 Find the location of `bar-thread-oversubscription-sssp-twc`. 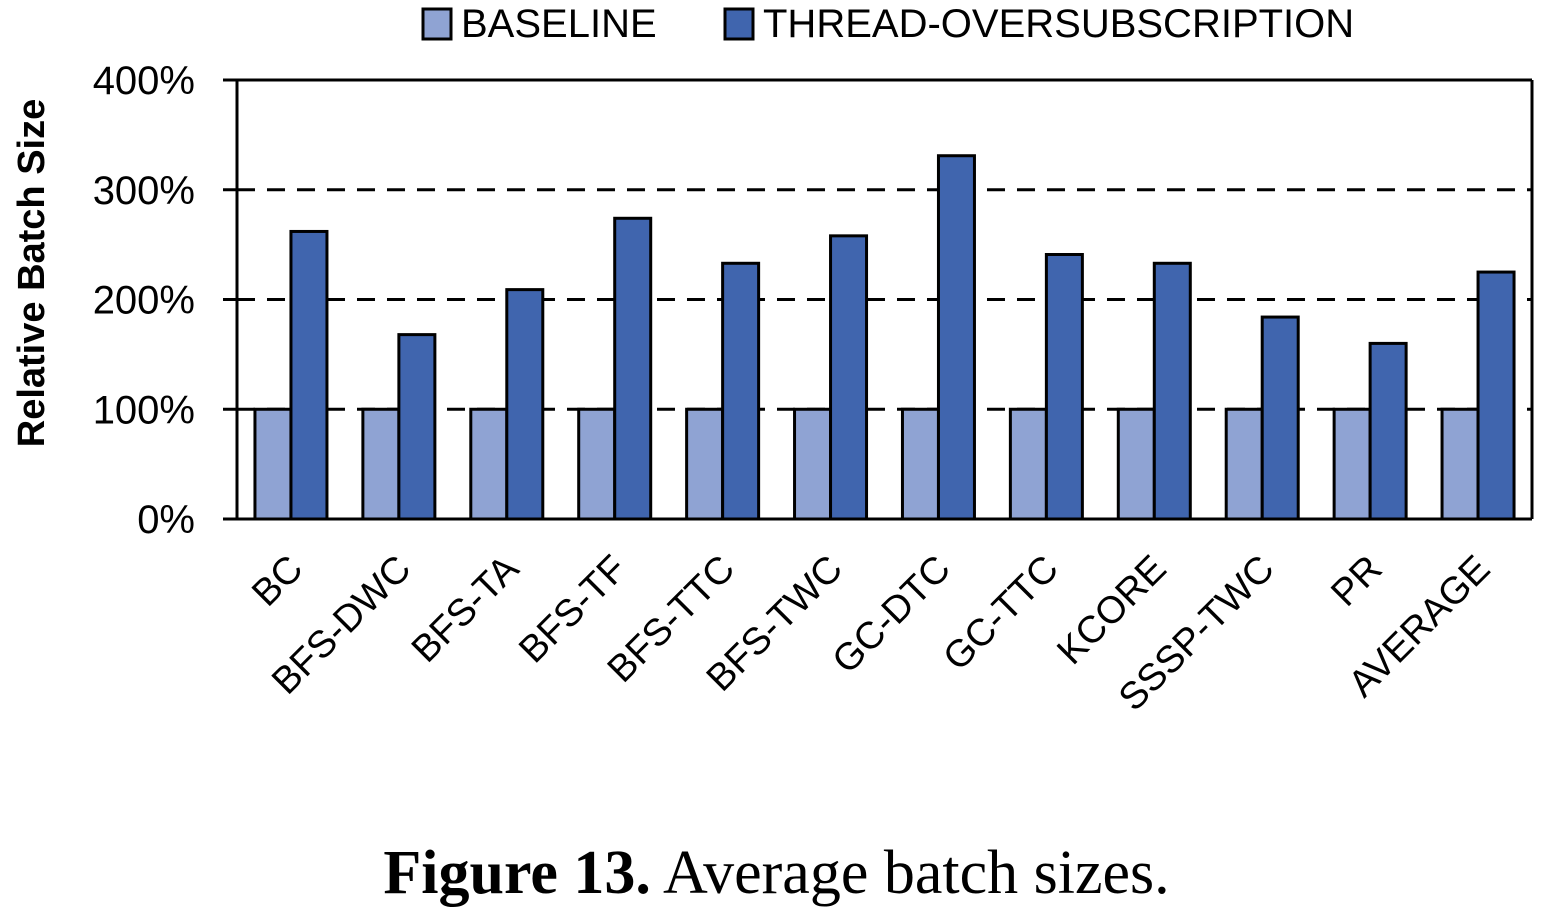

bar-thread-oversubscription-sssp-twc is located at coordinates (1280, 418).